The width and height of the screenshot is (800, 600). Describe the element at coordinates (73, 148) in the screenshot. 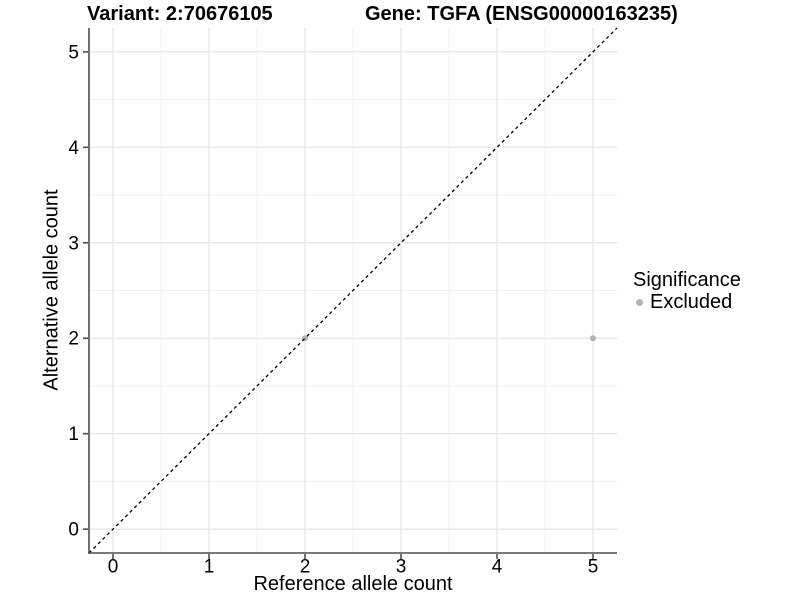

I see `y-tick-label: 4` at that location.